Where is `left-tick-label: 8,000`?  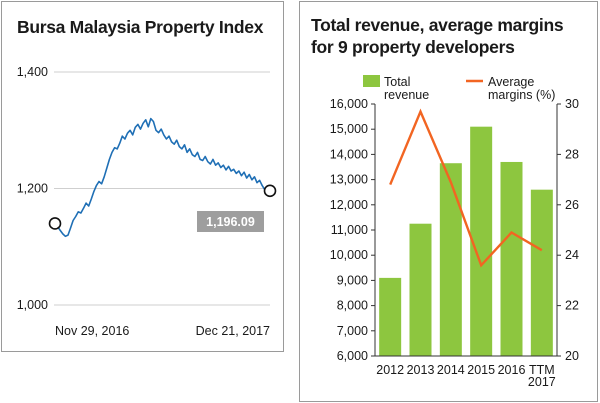 left-tick-label: 8,000 is located at coordinates (352, 306).